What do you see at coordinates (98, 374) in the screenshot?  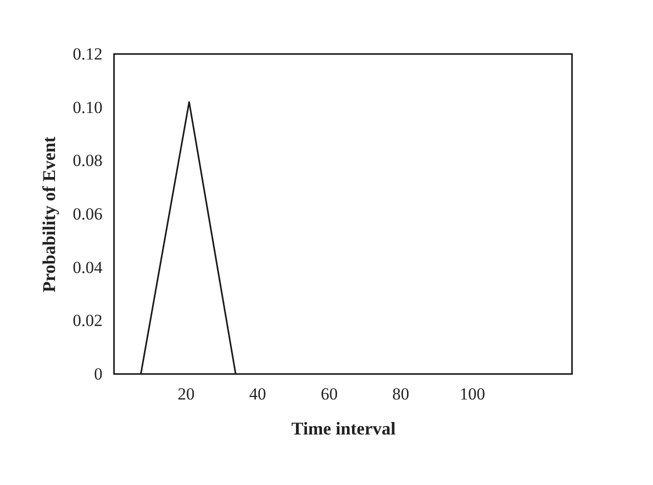 I see `y-tick-label: 0` at bounding box center [98, 374].